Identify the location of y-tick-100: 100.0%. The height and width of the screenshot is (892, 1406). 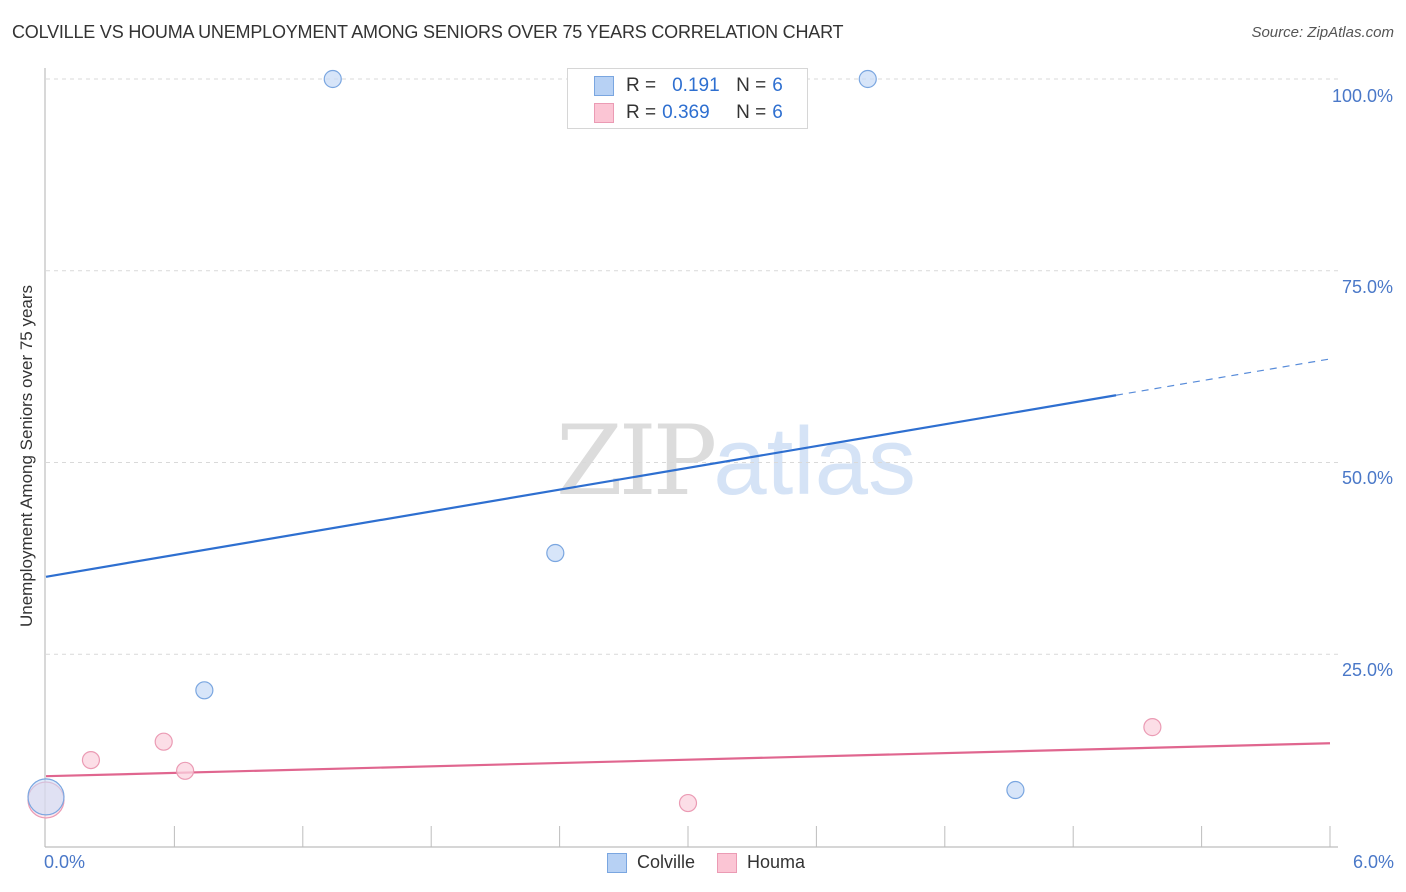
(1362, 96).